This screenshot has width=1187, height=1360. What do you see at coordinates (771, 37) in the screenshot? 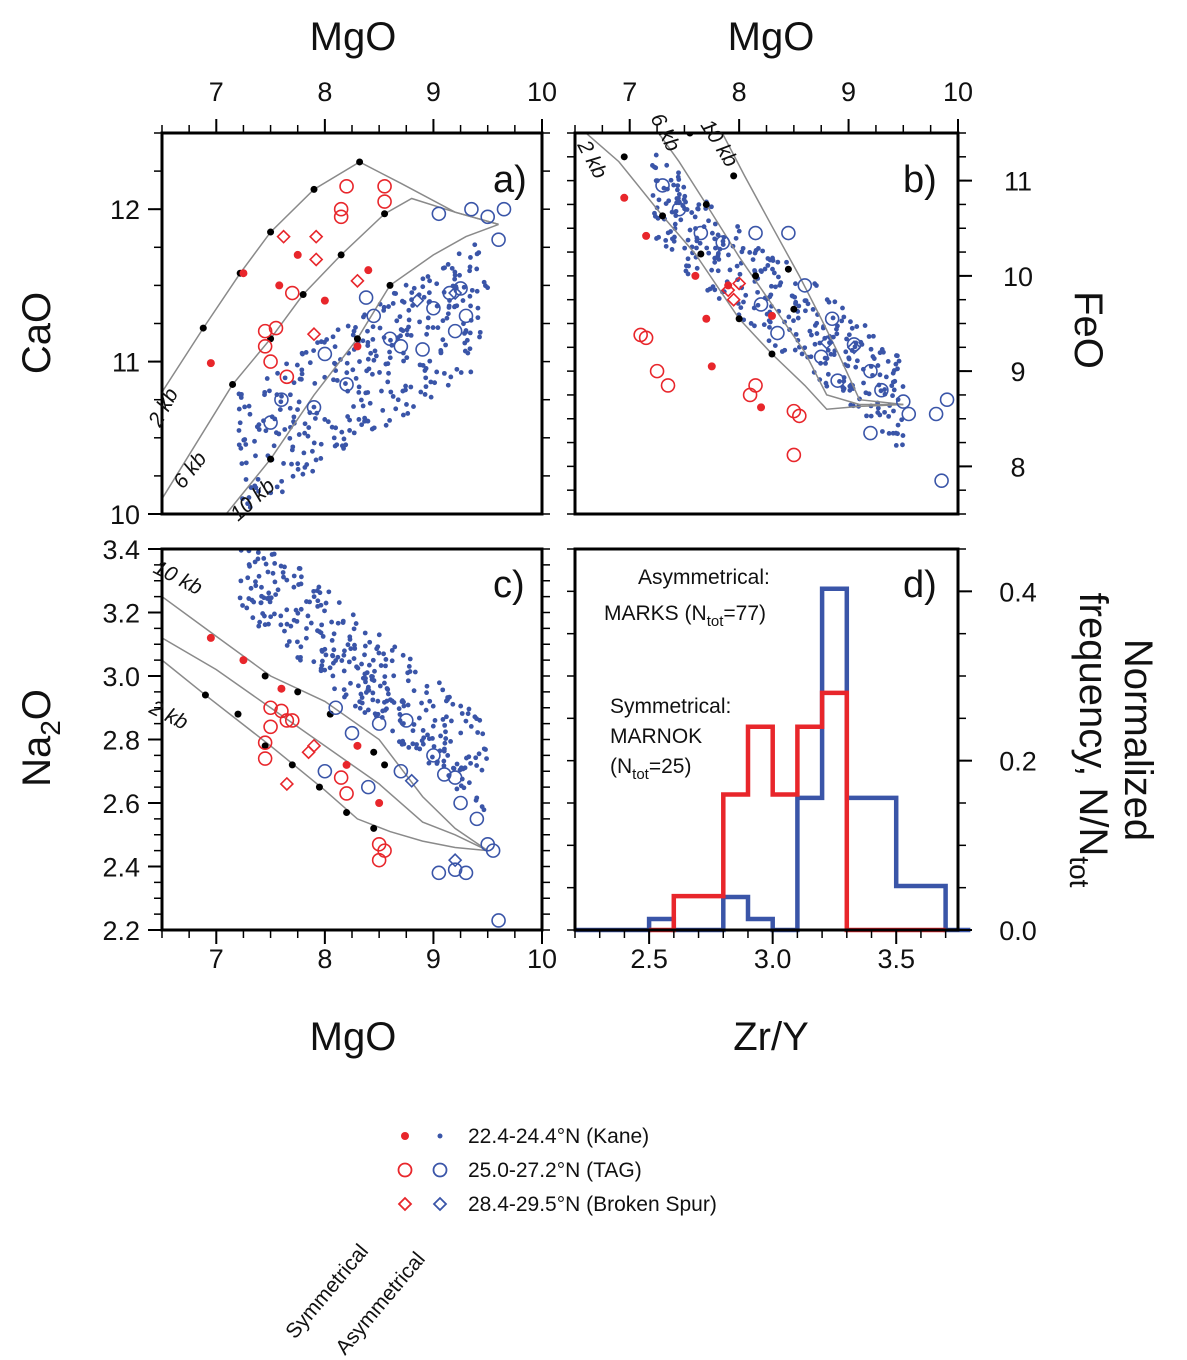
I see `panel-b-top-xtitle: MgO` at bounding box center [771, 37].